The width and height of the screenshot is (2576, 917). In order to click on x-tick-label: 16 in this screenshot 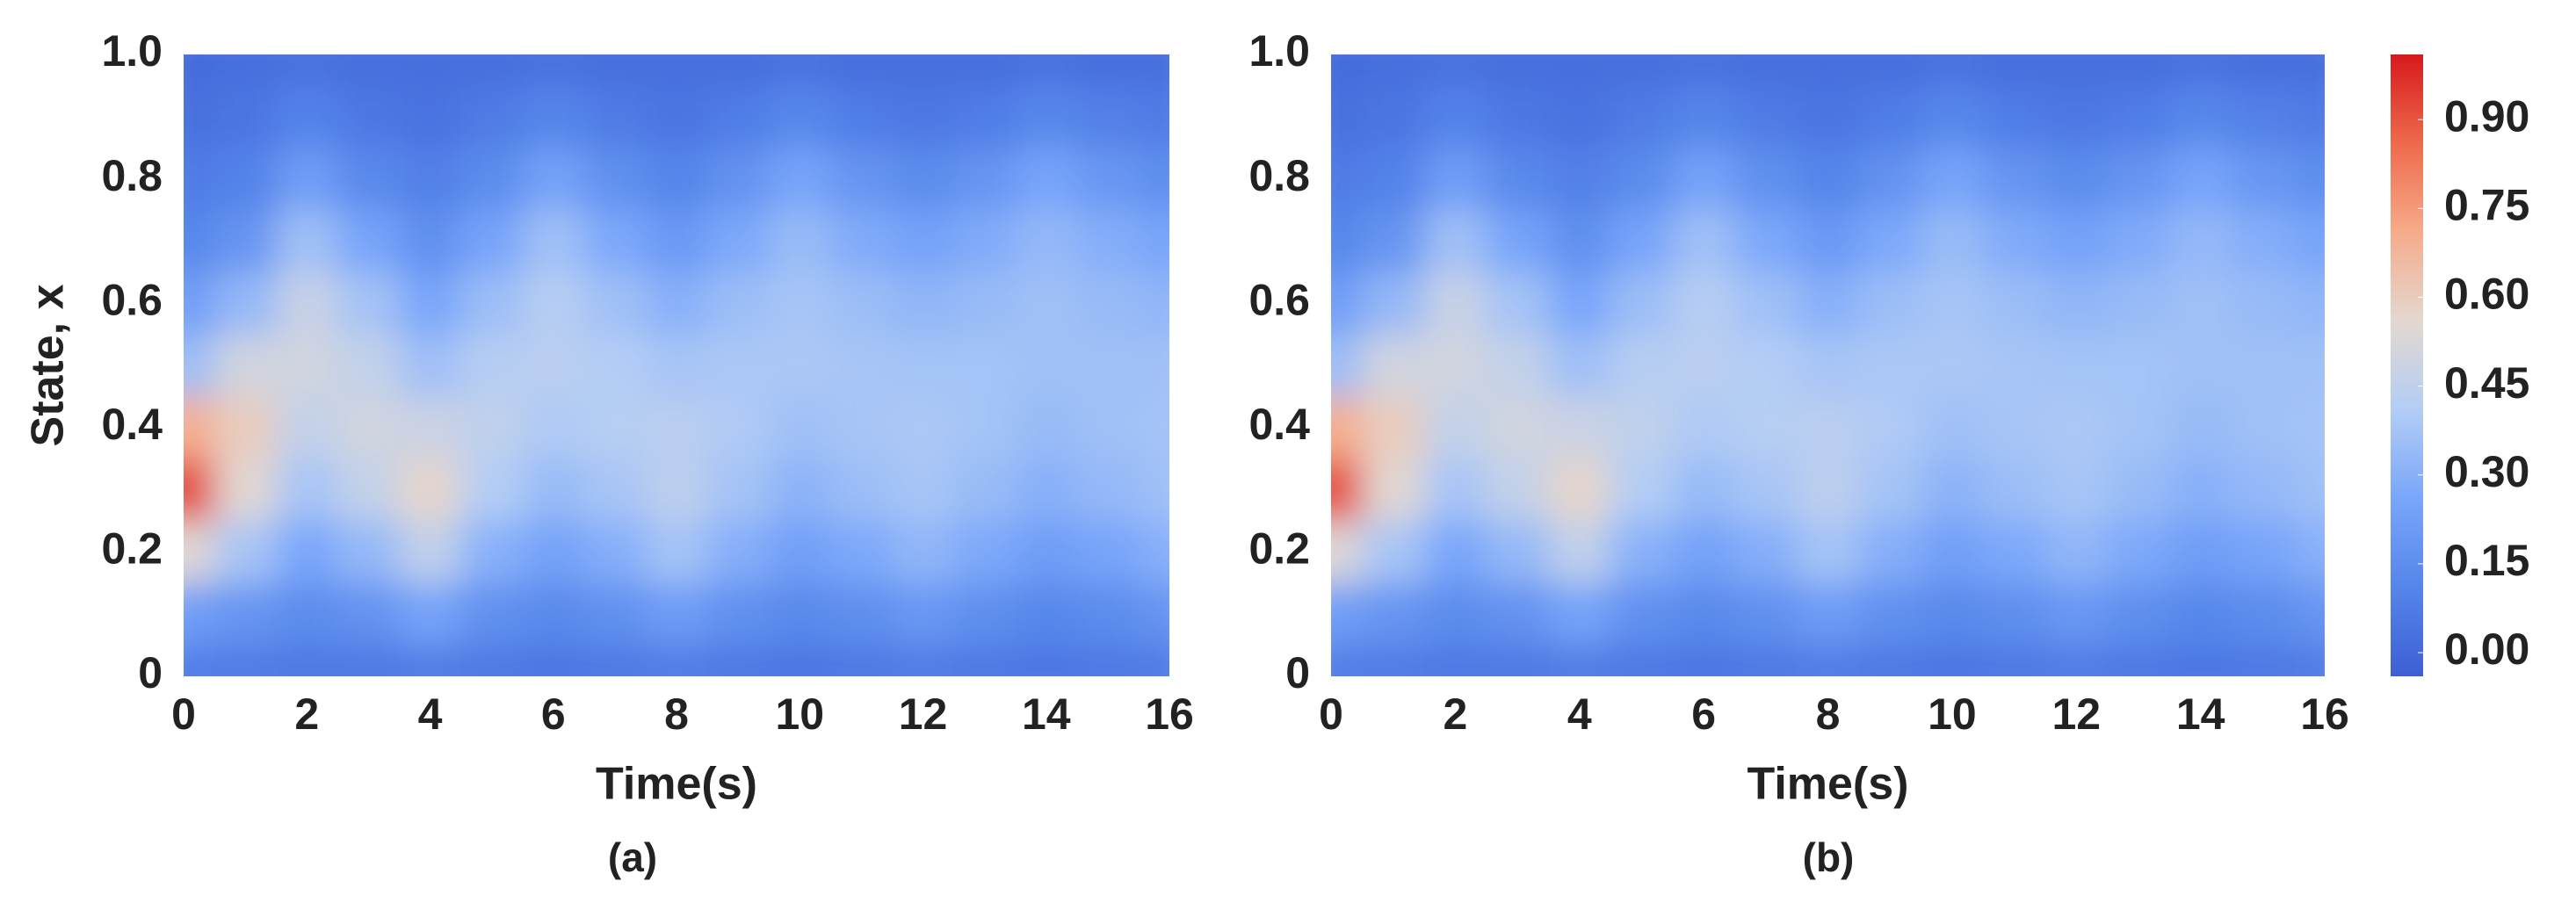, I will do `click(1169, 714)`.